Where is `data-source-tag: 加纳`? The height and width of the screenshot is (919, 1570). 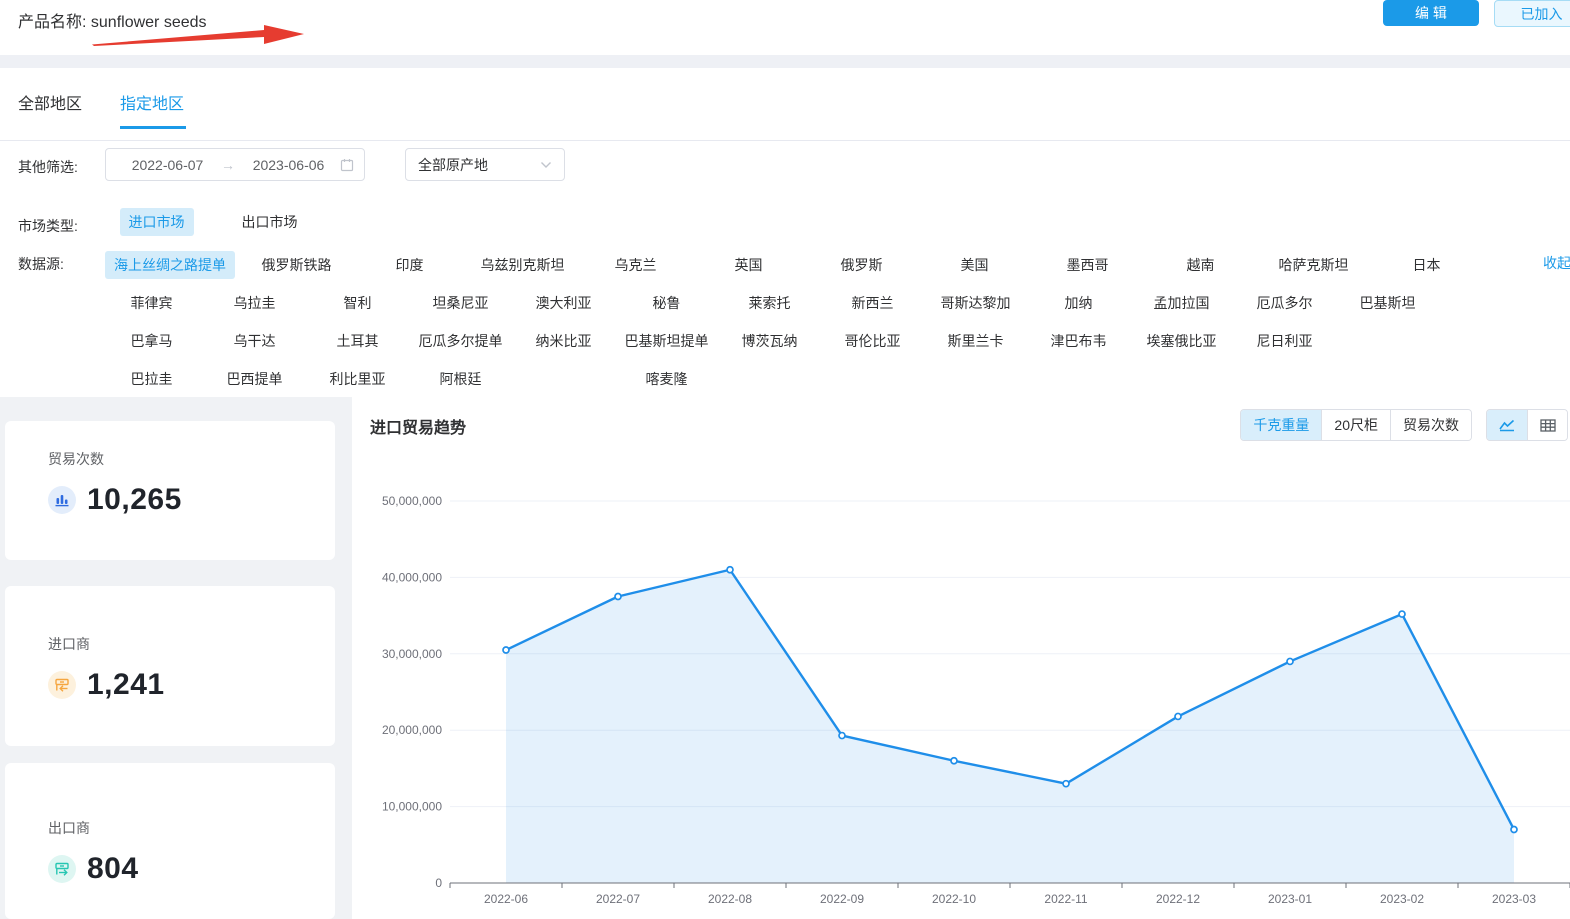
data-source-tag: 加纳 is located at coordinates (1078, 303).